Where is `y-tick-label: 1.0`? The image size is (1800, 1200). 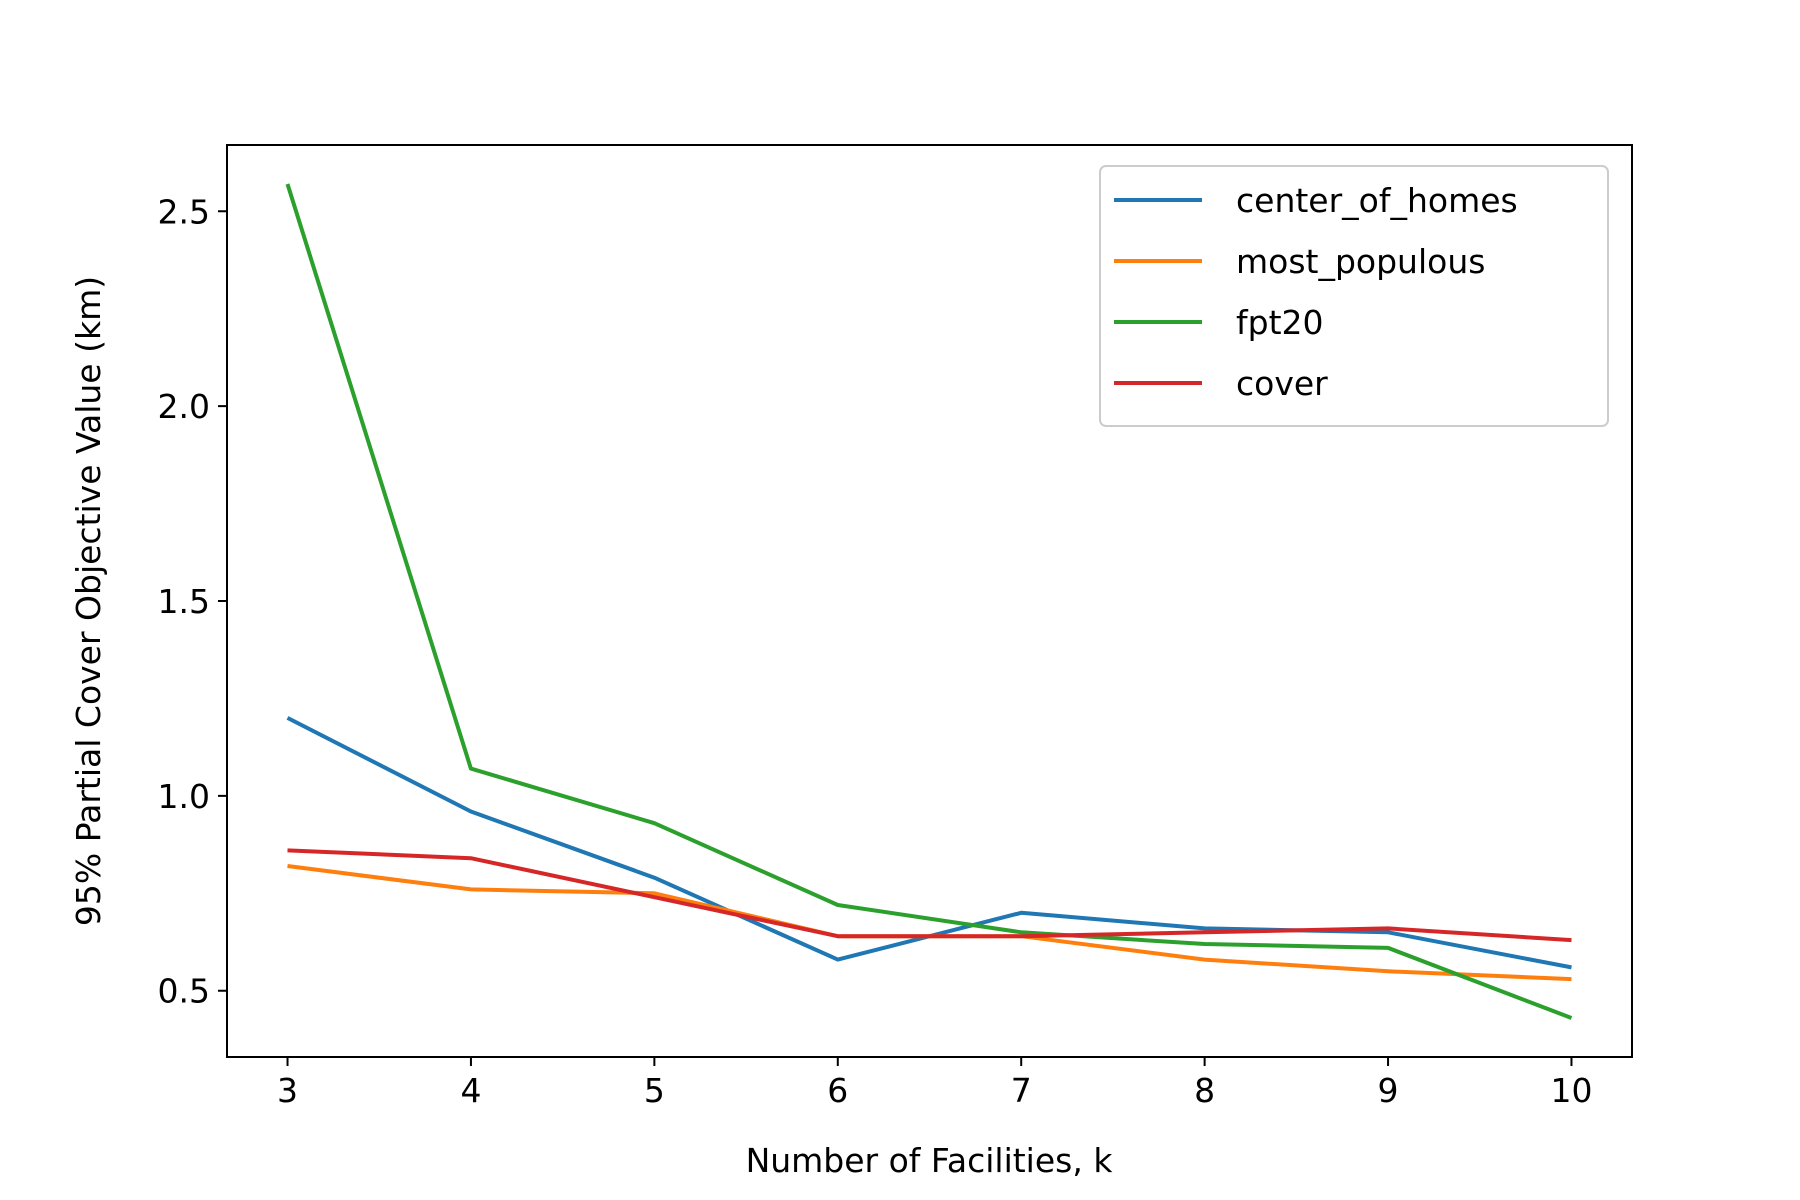 y-tick-label: 1.0 is located at coordinates (184, 796).